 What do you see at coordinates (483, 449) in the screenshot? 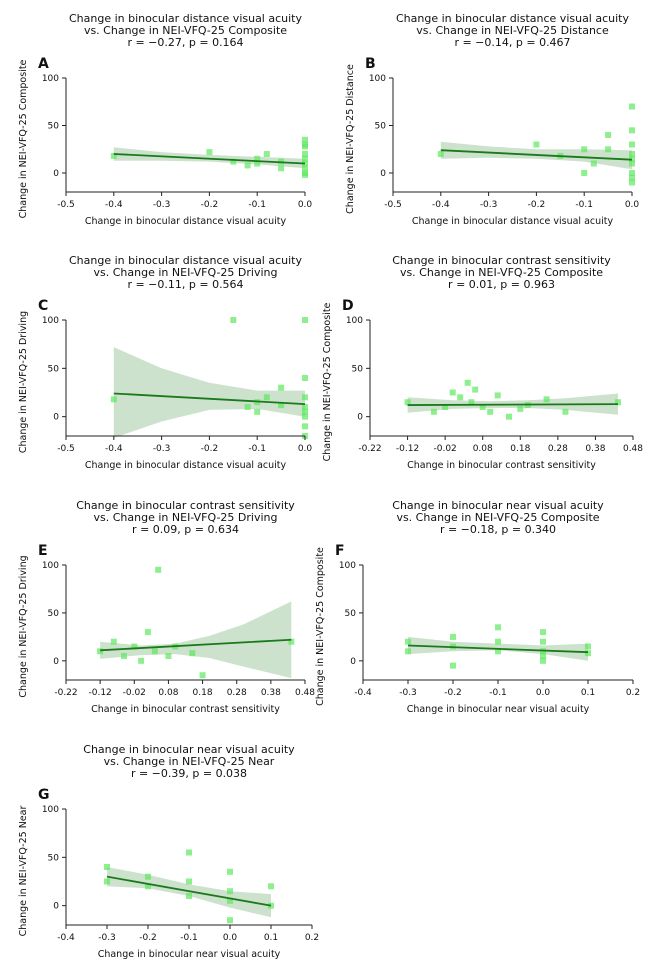
I see `x-tick-label: 0.08` at bounding box center [483, 449].